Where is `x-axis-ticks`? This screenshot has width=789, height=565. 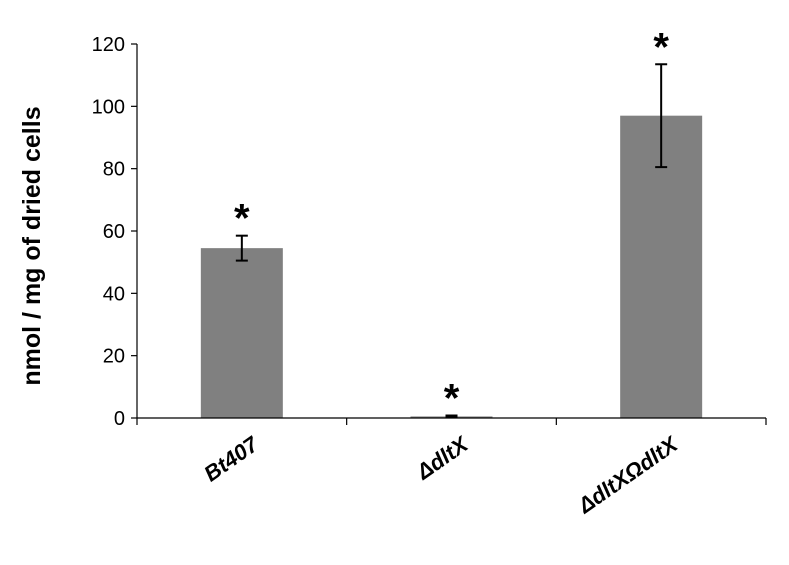
x-axis-ticks is located at coordinates (451, 421).